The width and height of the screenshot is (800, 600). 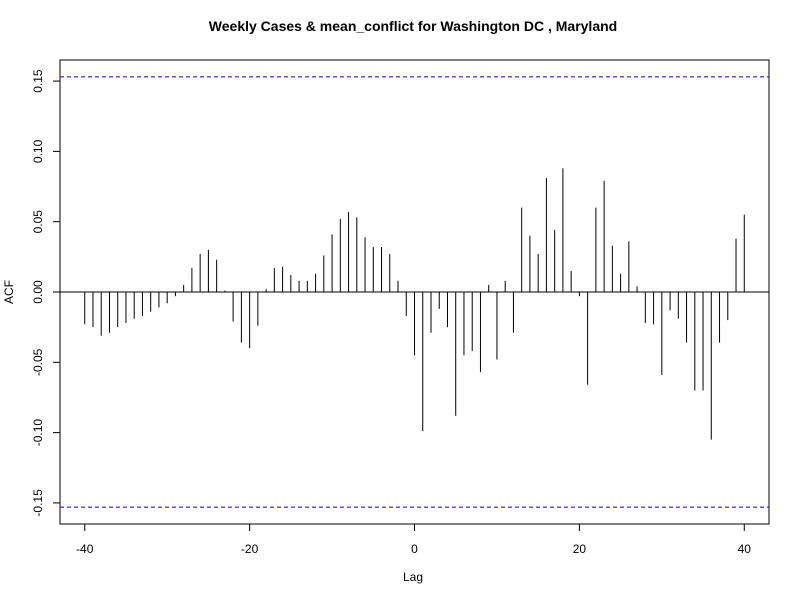 What do you see at coordinates (580, 549) in the screenshot?
I see `x-tick-label: 20` at bounding box center [580, 549].